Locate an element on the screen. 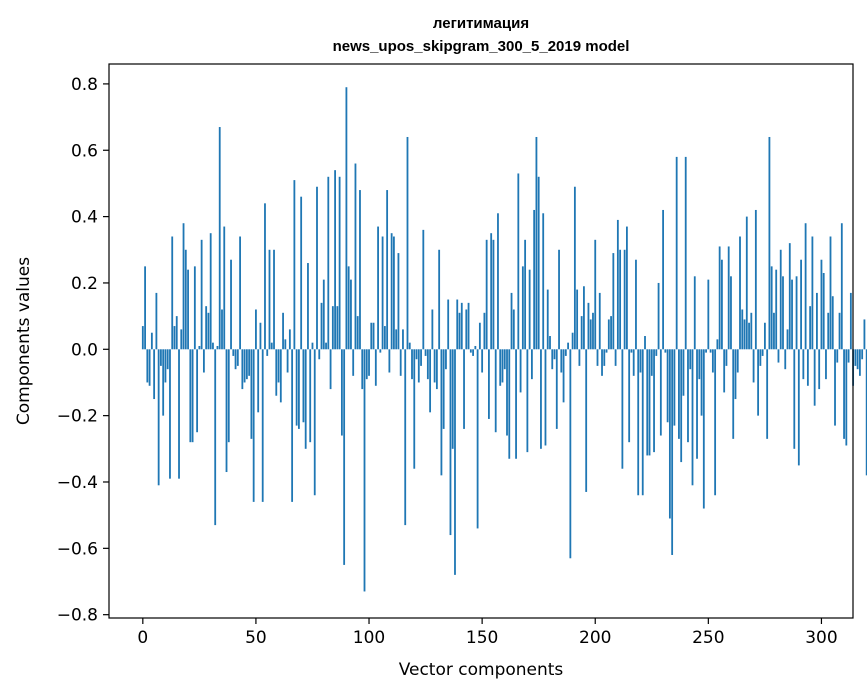  x-tick-label: 150 is located at coordinates (482, 638).